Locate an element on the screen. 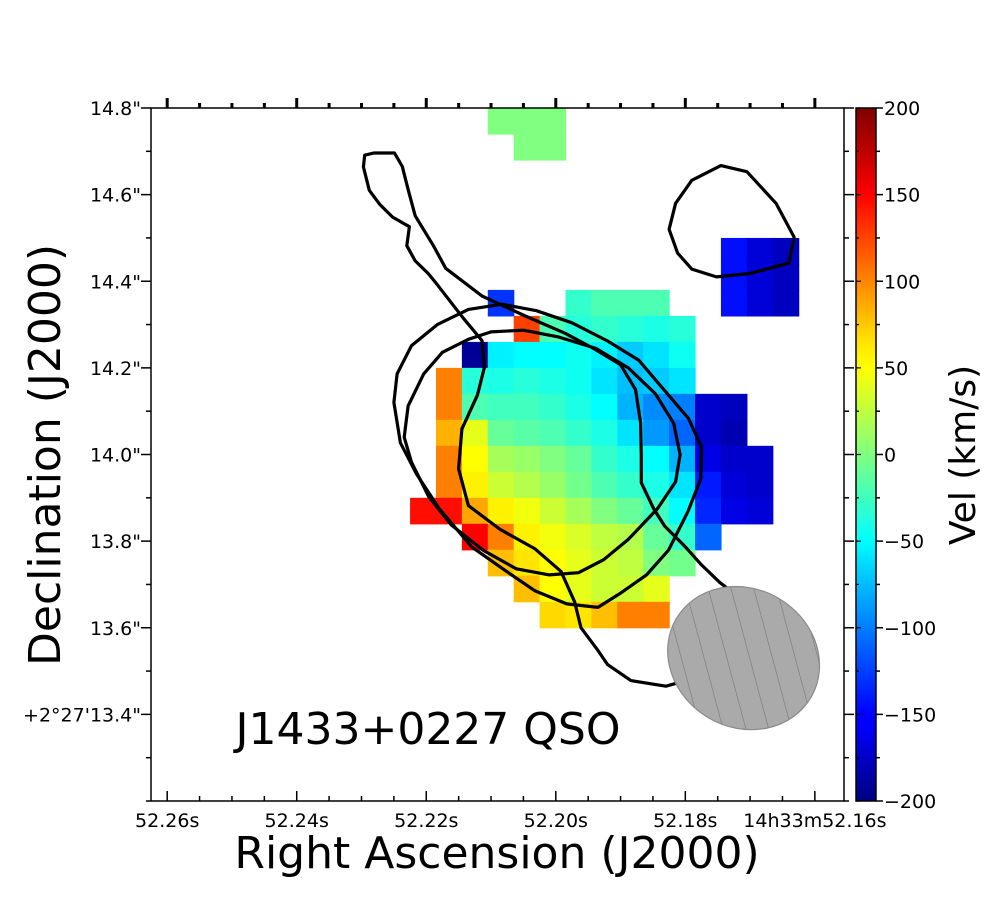 Image resolution: width=1000 pixels, height=900 pixels. contour-ne-blob is located at coordinates (731, 221).